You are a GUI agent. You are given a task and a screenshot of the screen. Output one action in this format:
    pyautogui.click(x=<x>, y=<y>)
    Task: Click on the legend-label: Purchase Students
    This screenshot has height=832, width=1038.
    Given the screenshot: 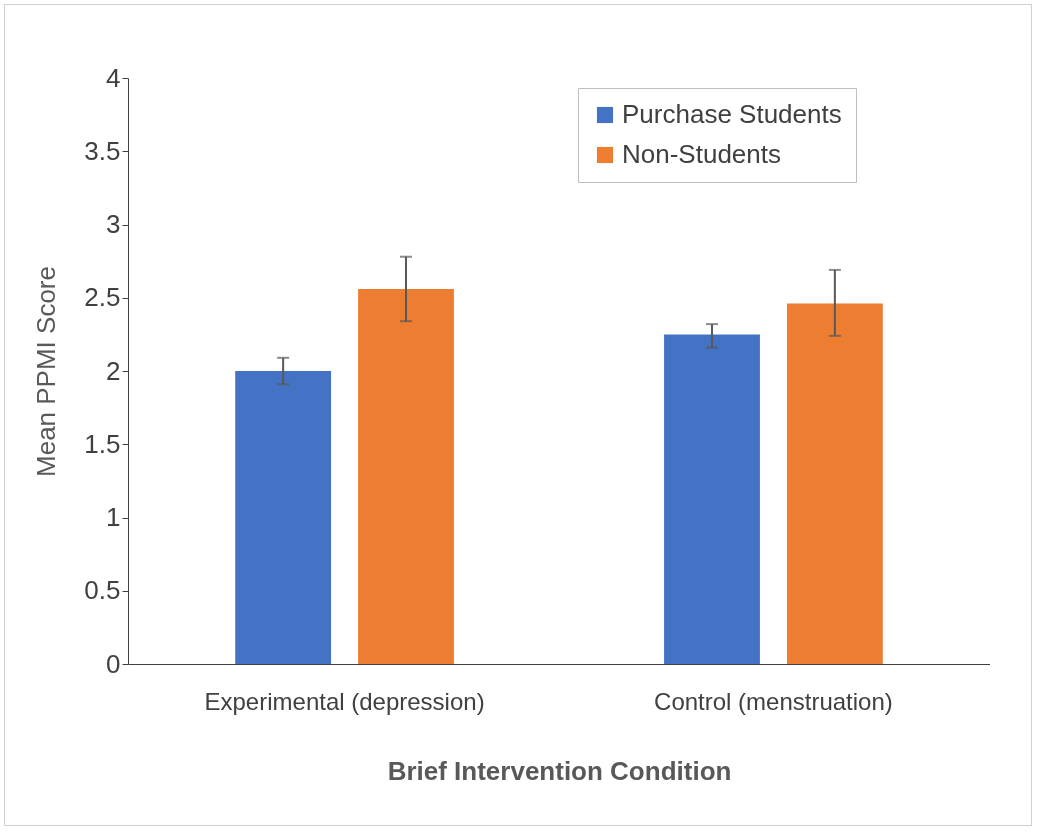 What is the action you would take?
    pyautogui.click(x=732, y=114)
    